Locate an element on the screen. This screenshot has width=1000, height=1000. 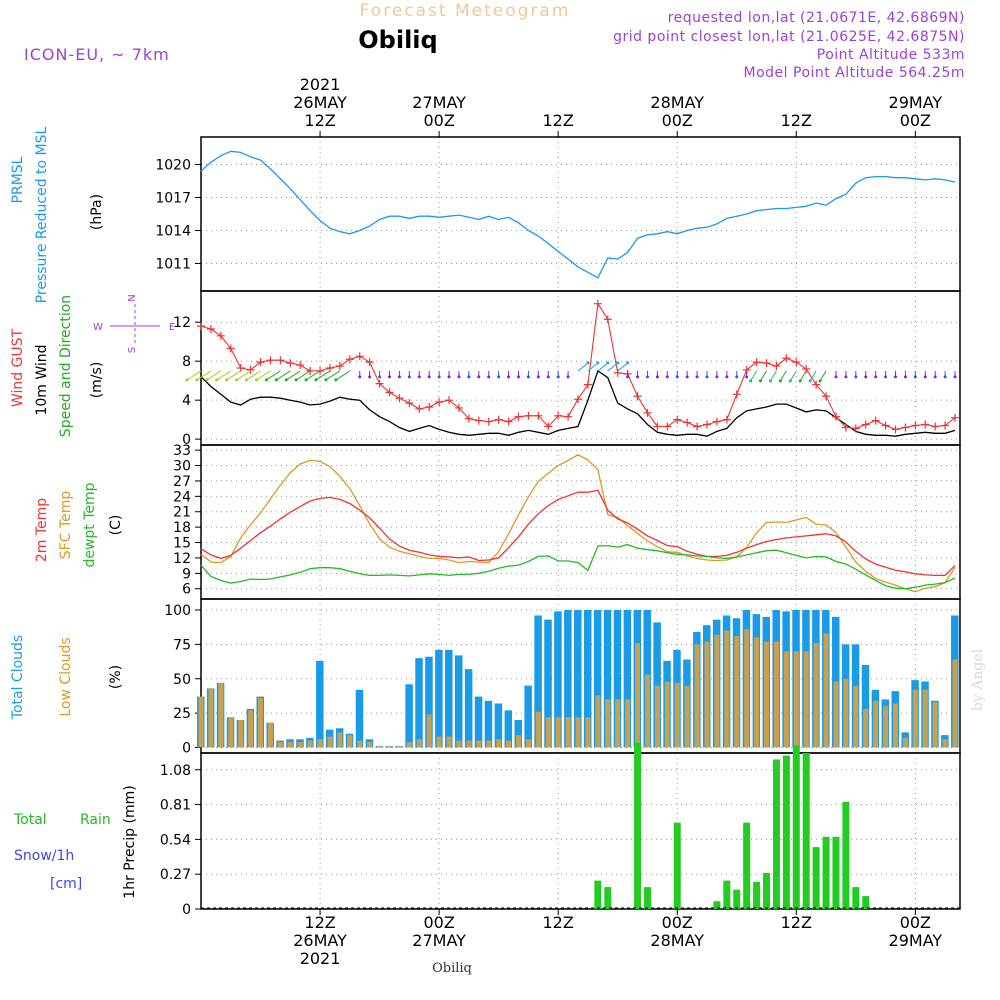
wind-tick-label: 0 is located at coordinates (186, 440).